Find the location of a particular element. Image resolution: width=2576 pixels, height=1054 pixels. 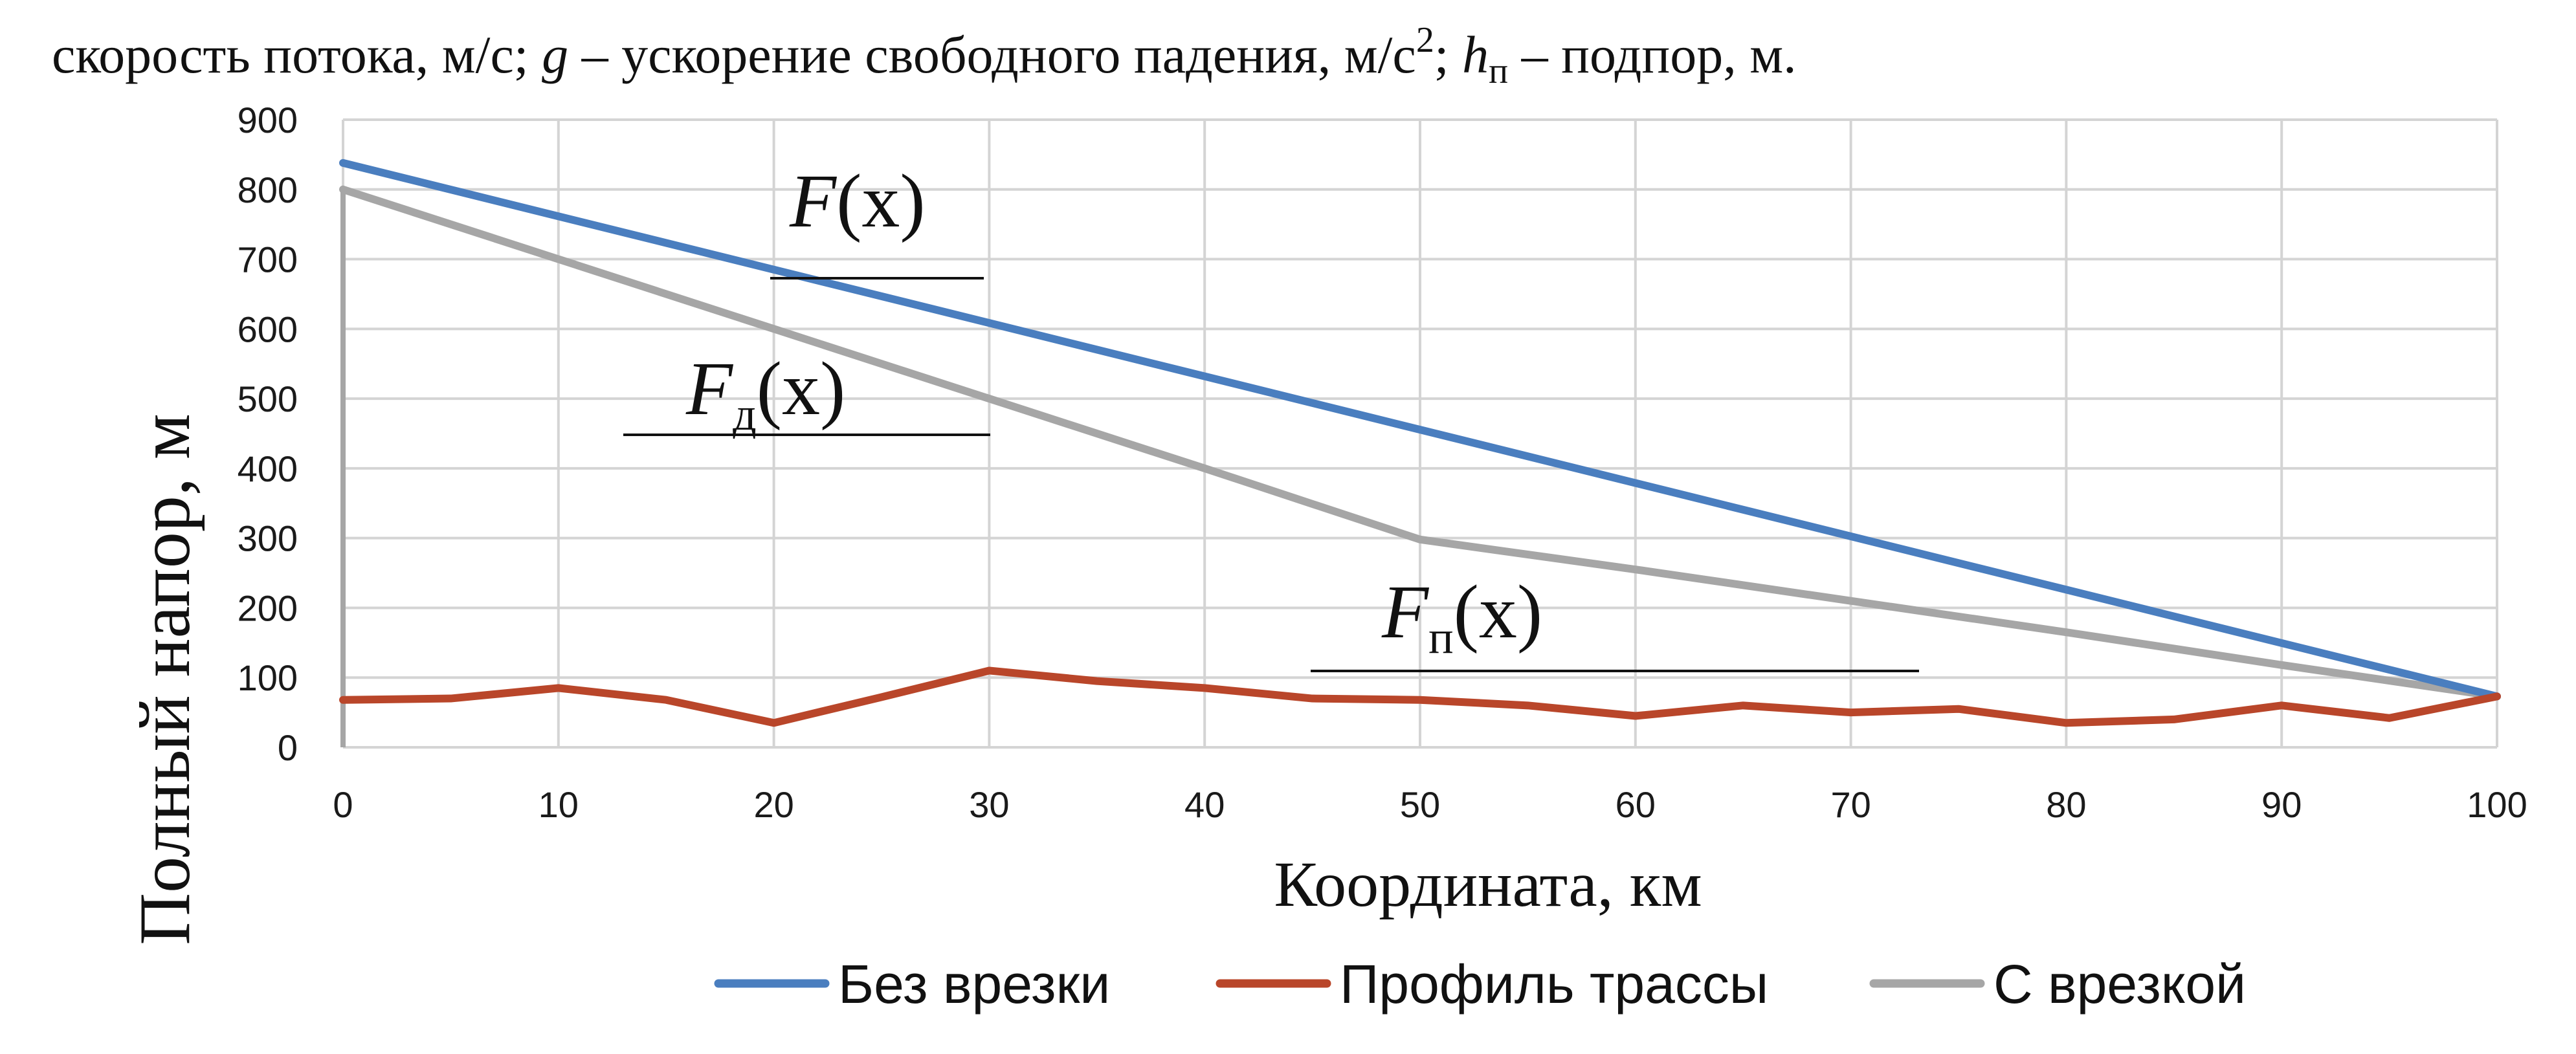

x-tick-label: 0 is located at coordinates (343, 805).